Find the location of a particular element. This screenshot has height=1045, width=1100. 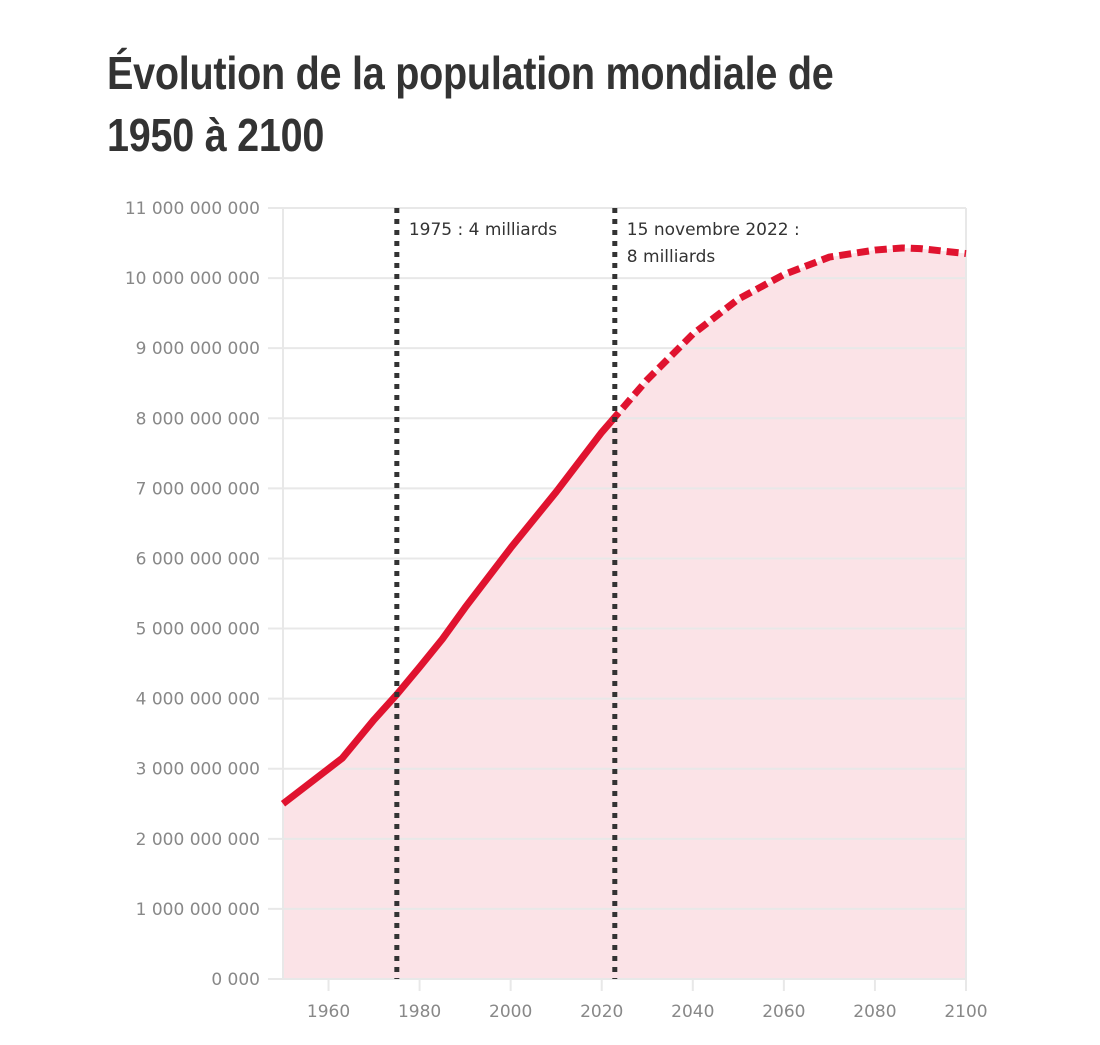

y-tick-label: 5 000 000 000 is located at coordinates (198, 630).